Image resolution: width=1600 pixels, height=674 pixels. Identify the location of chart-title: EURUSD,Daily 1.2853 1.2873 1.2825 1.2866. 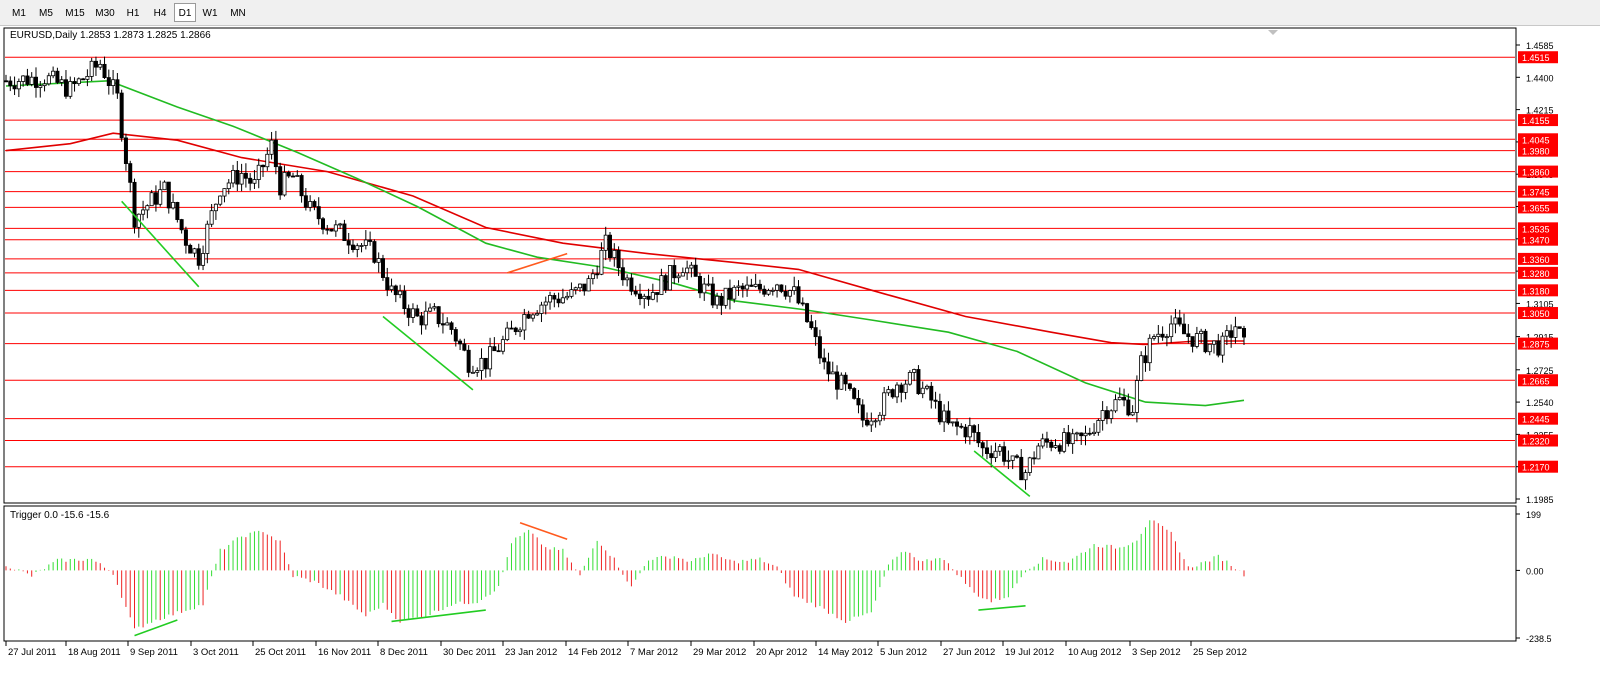
(110, 35).